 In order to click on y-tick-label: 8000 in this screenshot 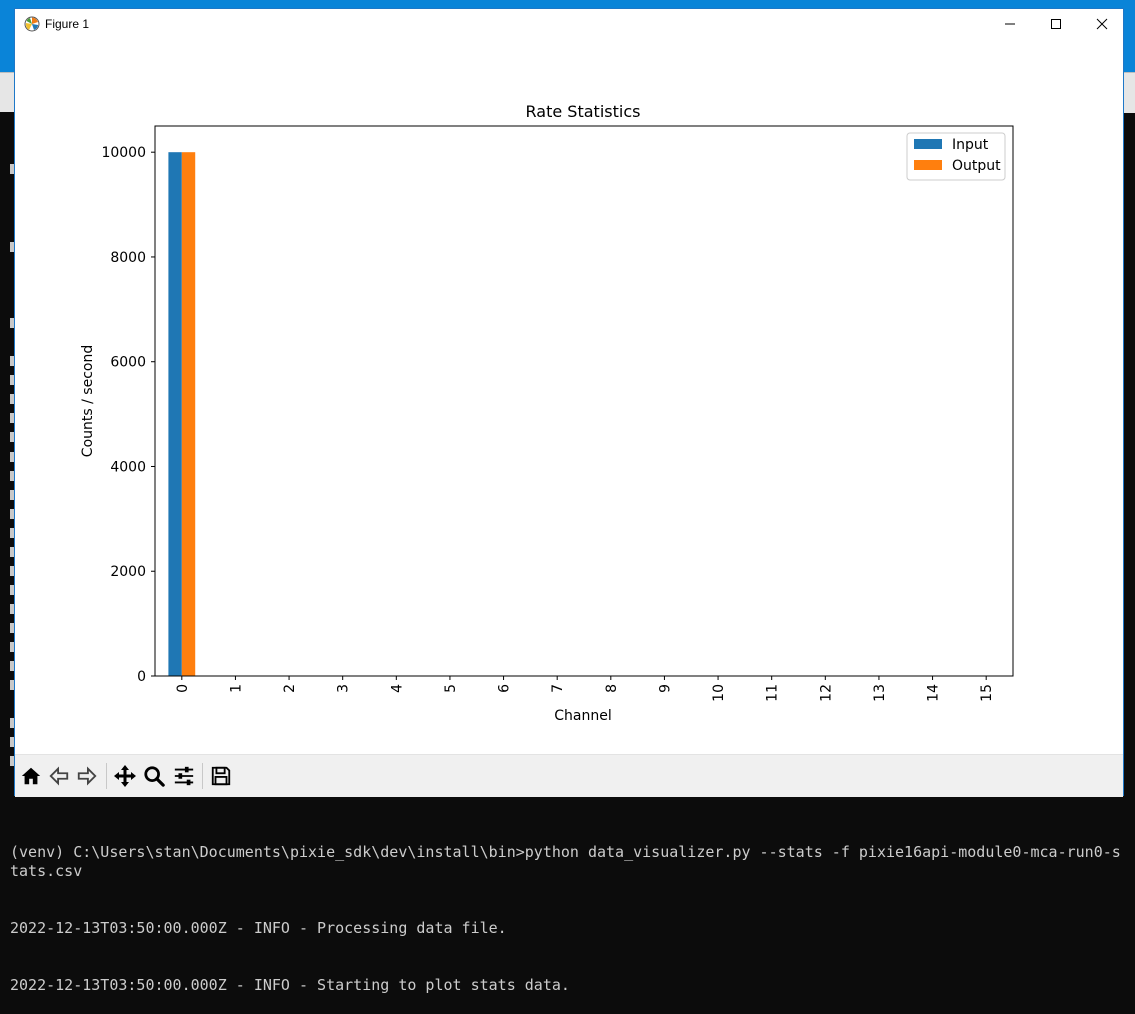, I will do `click(128, 258)`.